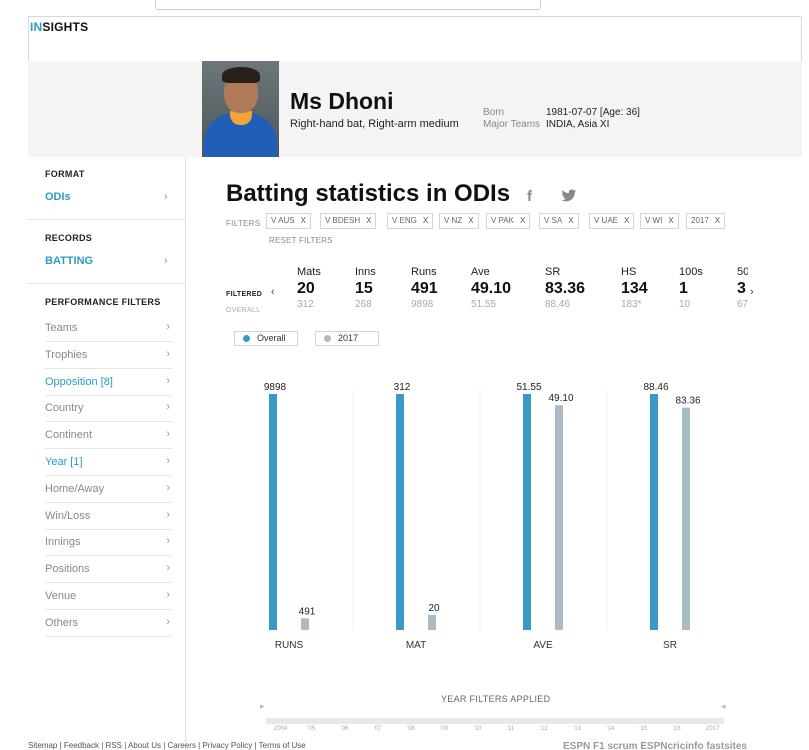 This screenshot has width=809, height=750. I want to click on filter-chip: V PAK X, so click(508, 221).